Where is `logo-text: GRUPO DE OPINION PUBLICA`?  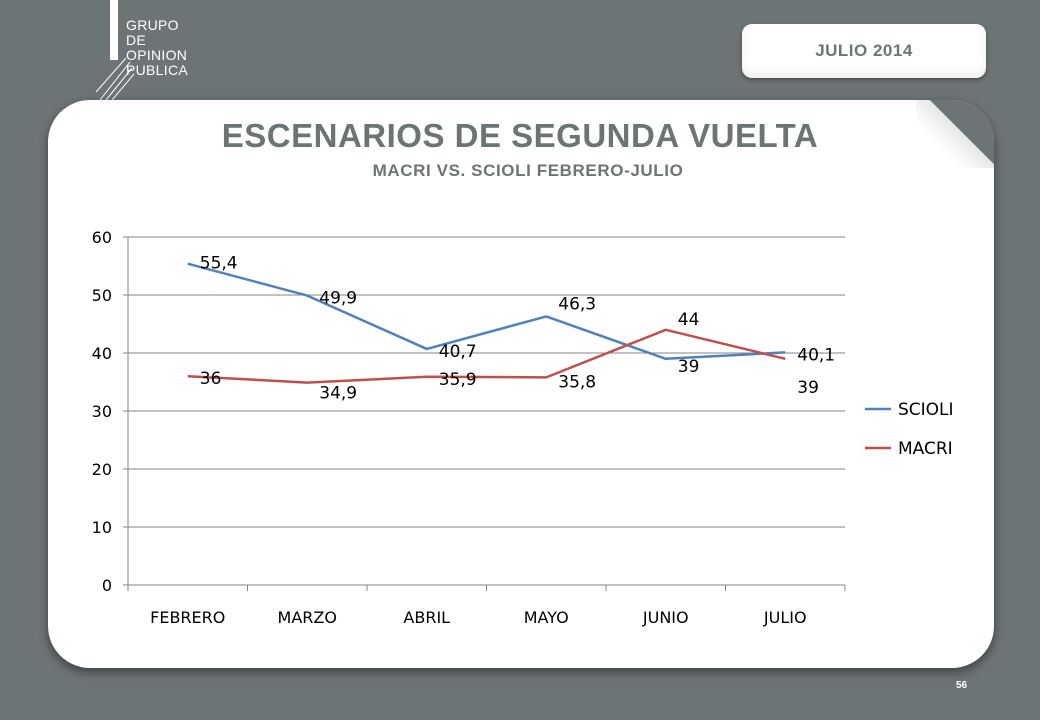 logo-text: GRUPO DE OPINION PUBLICA is located at coordinates (157, 48).